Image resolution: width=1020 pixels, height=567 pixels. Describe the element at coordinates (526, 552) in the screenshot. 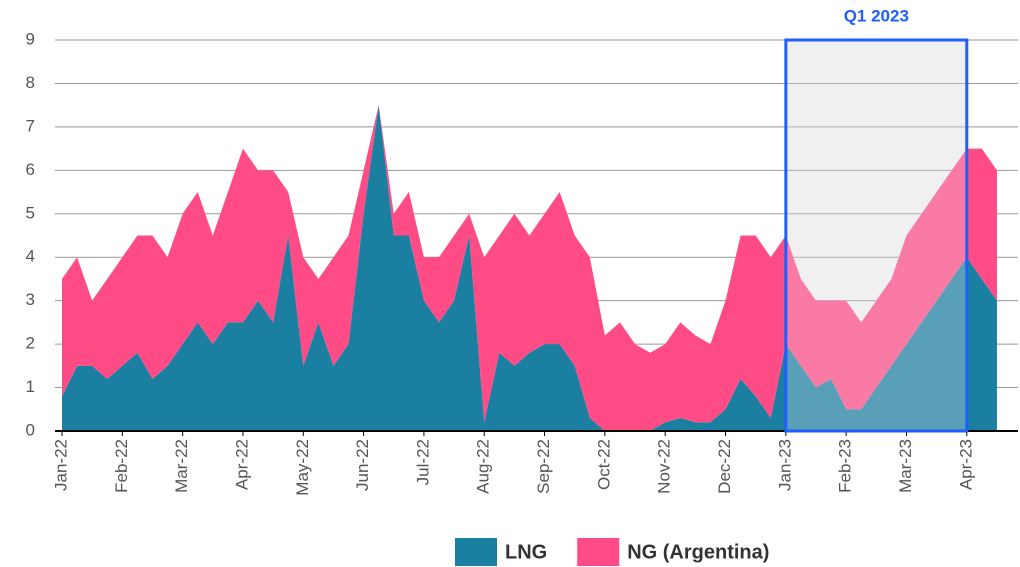

I see `legend-label: LNG` at that location.